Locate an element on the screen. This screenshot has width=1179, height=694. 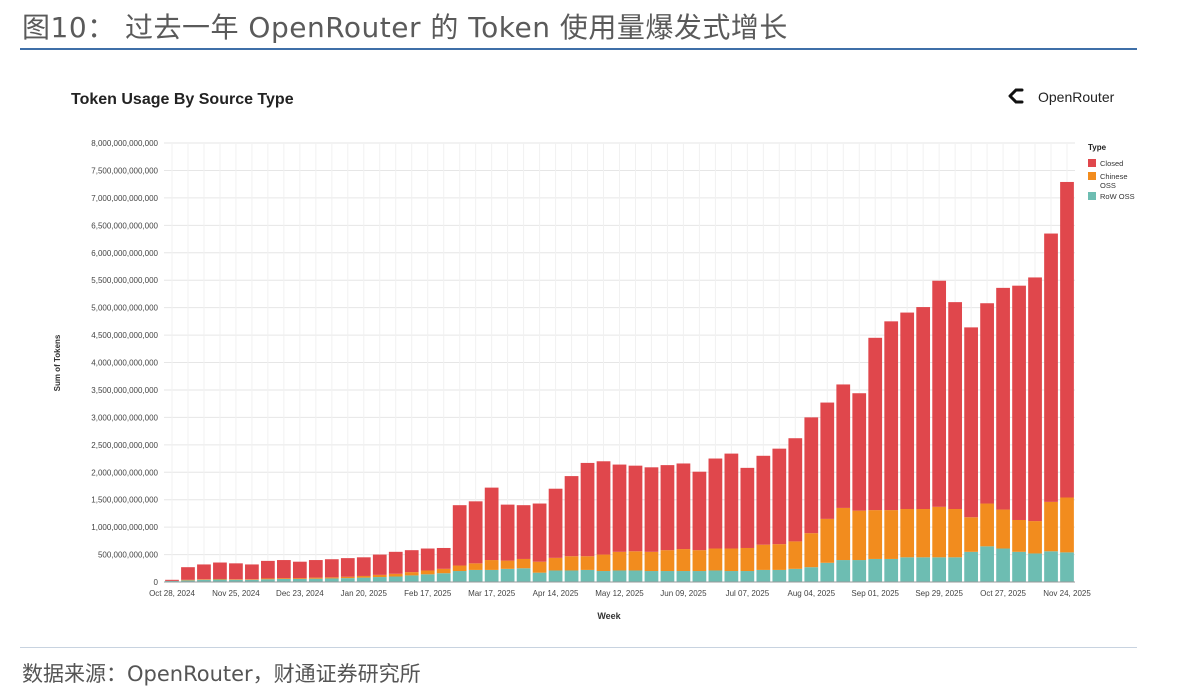
y-tick-label: 6,000,000,000,000 is located at coordinates (124, 253).